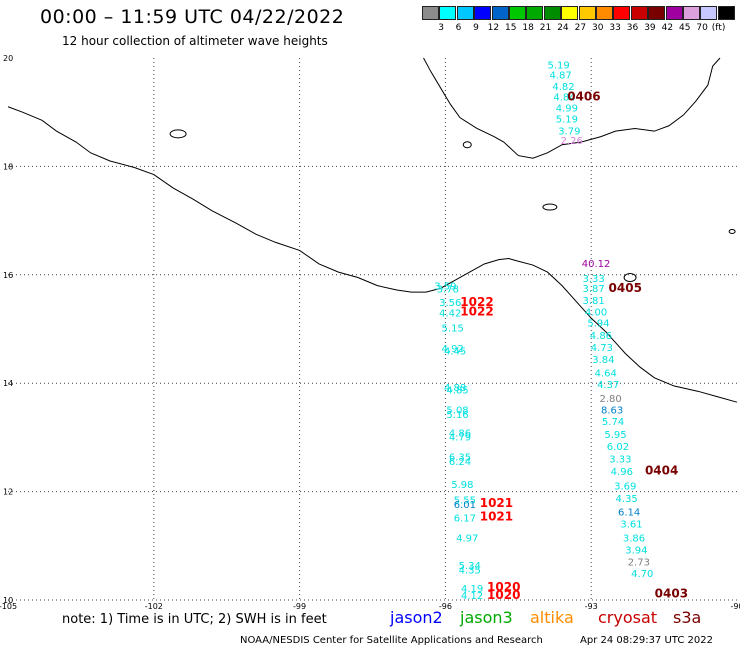 The image size is (740, 650). Describe the element at coordinates (457, 411) in the screenshot. I see `wave-height-value: 5.08` at that location.